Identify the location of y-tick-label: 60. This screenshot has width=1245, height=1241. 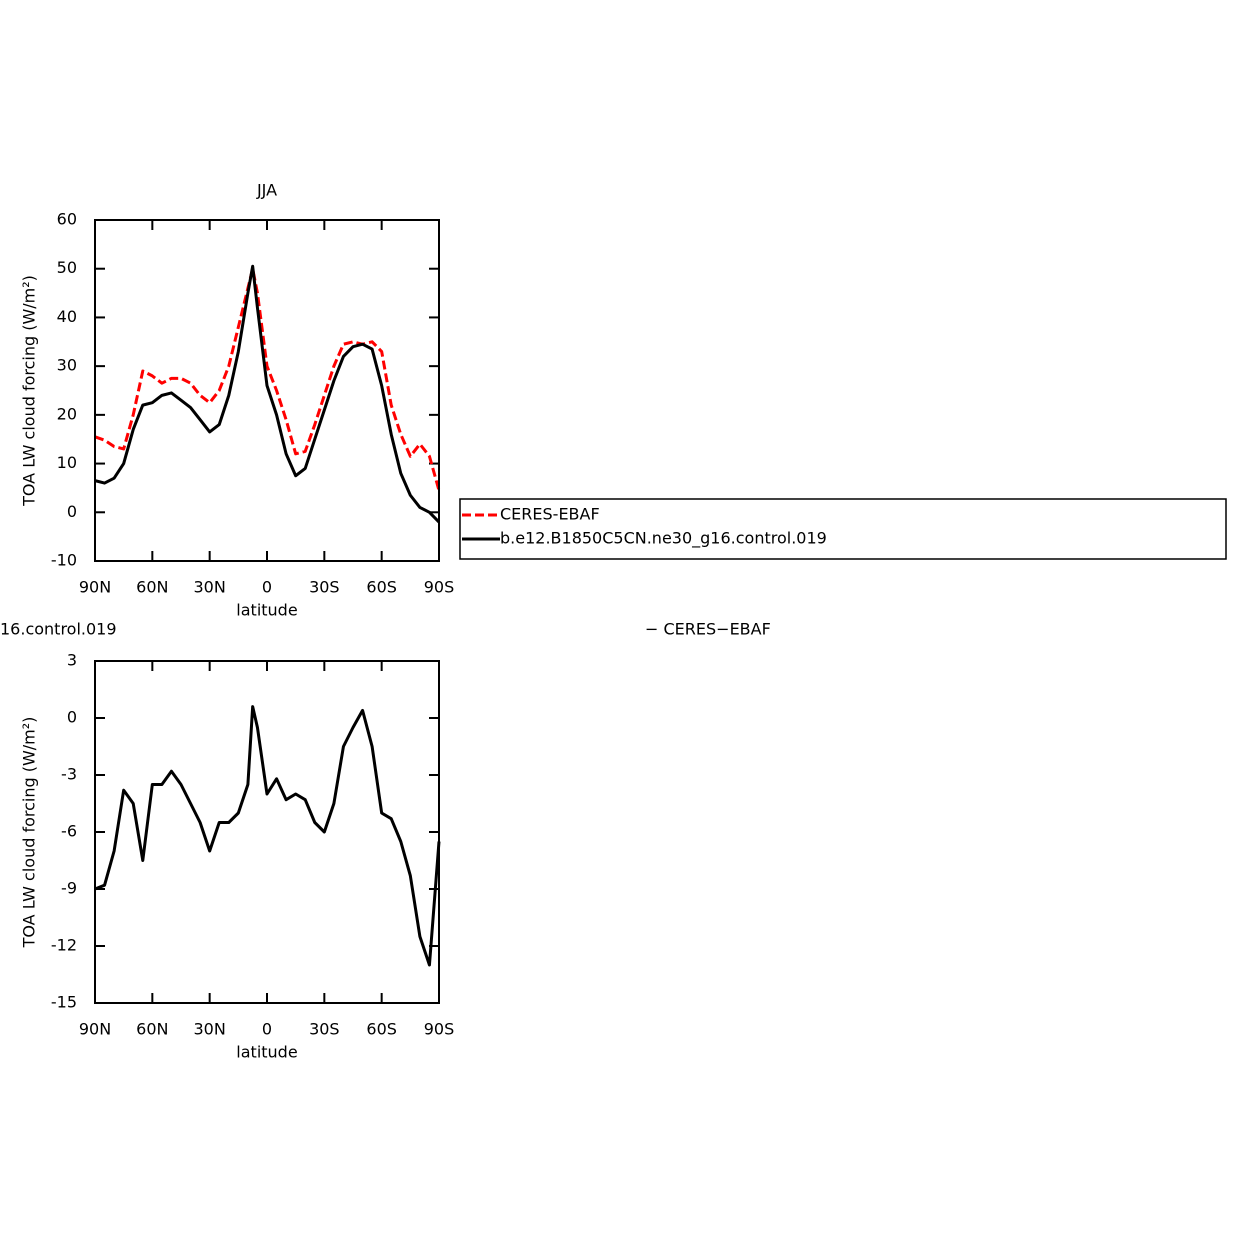
(67, 219).